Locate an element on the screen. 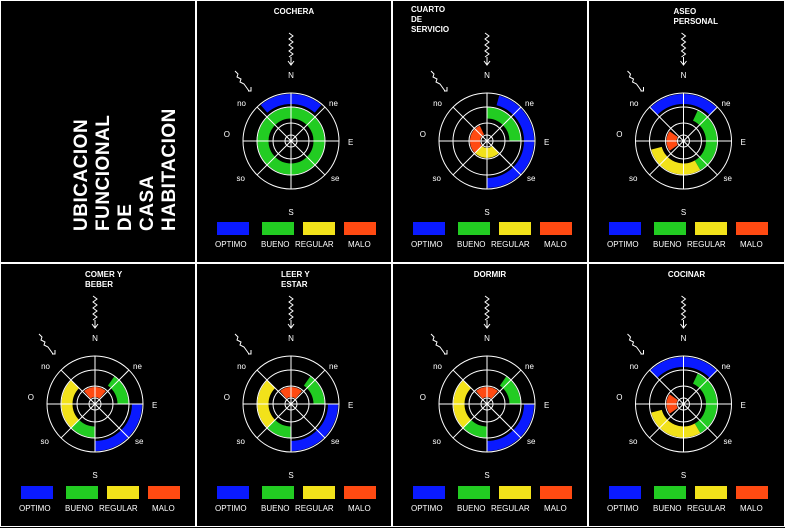 The height and width of the screenshot is (528, 785). compass-label-s: S is located at coordinates (486, 475).